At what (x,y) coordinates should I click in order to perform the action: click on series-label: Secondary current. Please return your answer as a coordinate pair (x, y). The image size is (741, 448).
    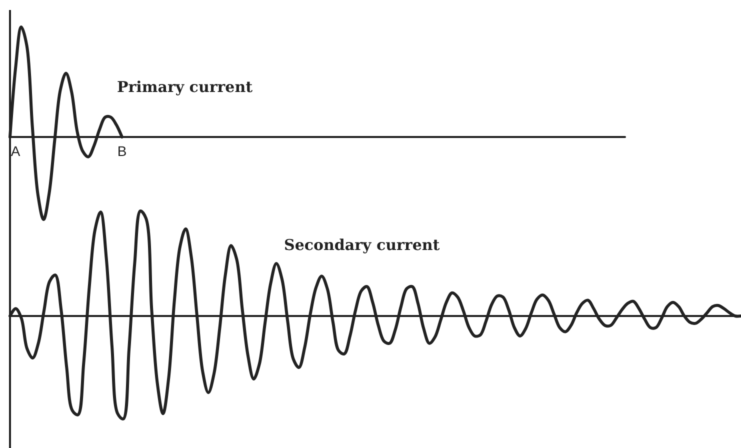
    Looking at the image, I should click on (362, 245).